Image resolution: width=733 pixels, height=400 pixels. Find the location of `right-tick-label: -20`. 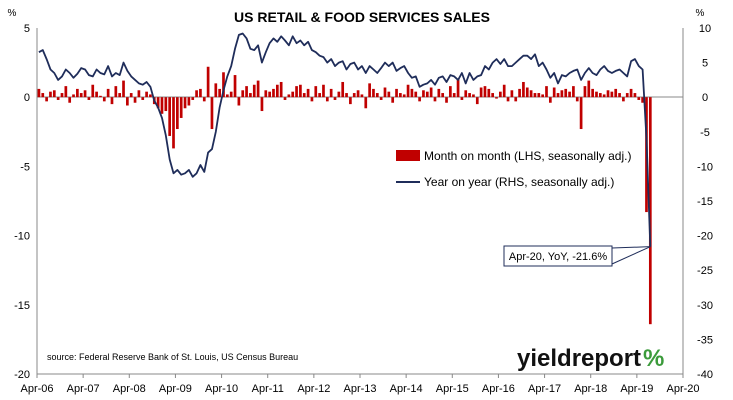

right-tick-label: -20 is located at coordinates (705, 237).